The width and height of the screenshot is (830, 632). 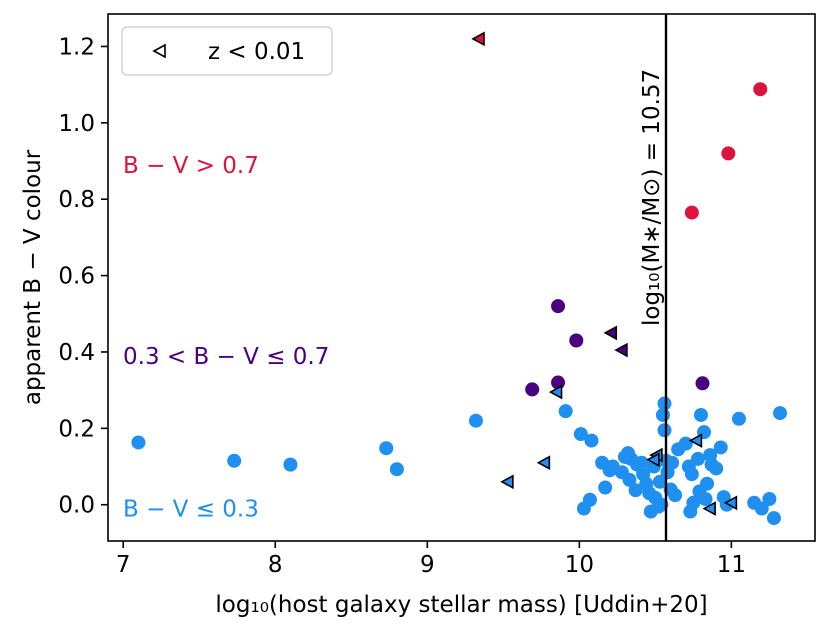 What do you see at coordinates (76, 506) in the screenshot?
I see `y-tick-label: 0.0` at bounding box center [76, 506].